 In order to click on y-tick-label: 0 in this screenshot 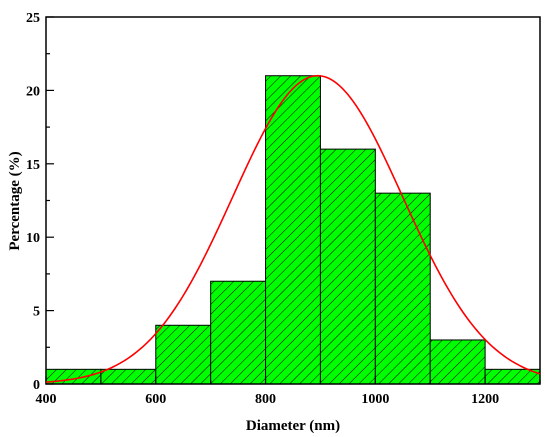, I will do `click(36, 385)`.